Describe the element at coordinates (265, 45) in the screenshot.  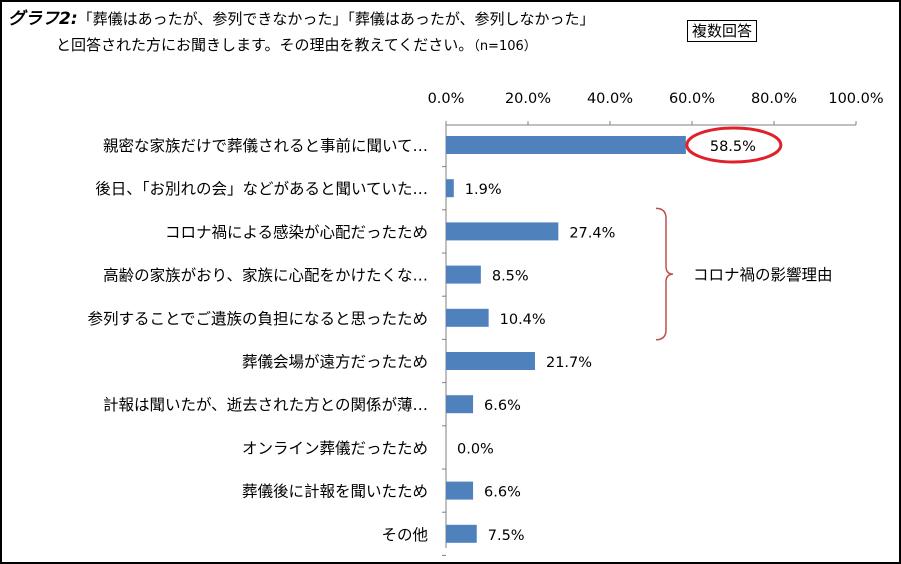
I see `chart-title-question-cont: と回答された方にお聞きします。その理由を教えてください。` at that location.